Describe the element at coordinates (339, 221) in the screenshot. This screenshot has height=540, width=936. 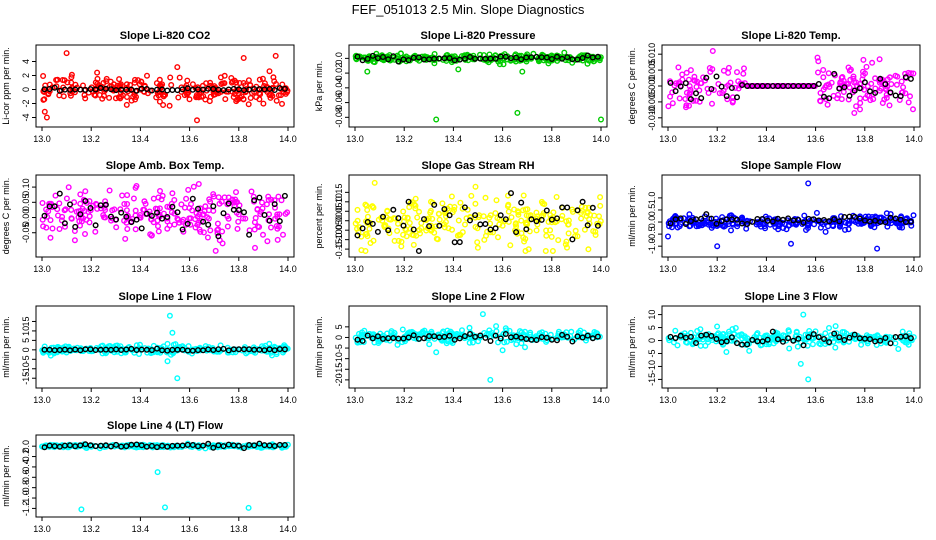
I see `y-tick-label: 0.00` at that location.